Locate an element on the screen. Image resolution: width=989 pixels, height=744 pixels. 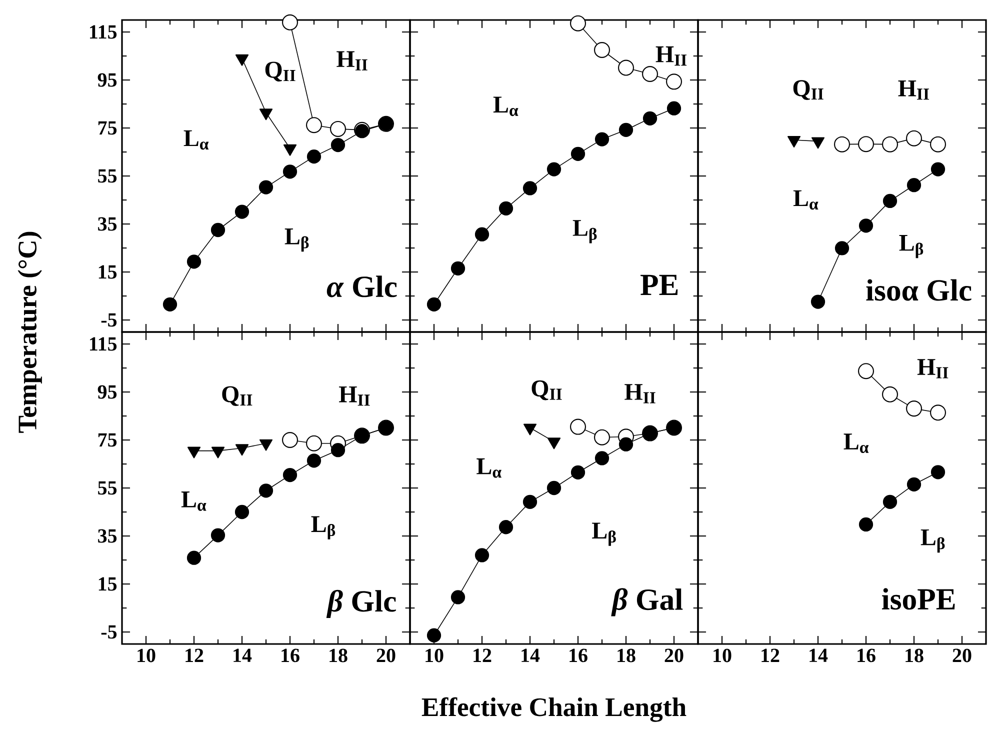
annotation: β Glc is located at coordinates (361, 604).